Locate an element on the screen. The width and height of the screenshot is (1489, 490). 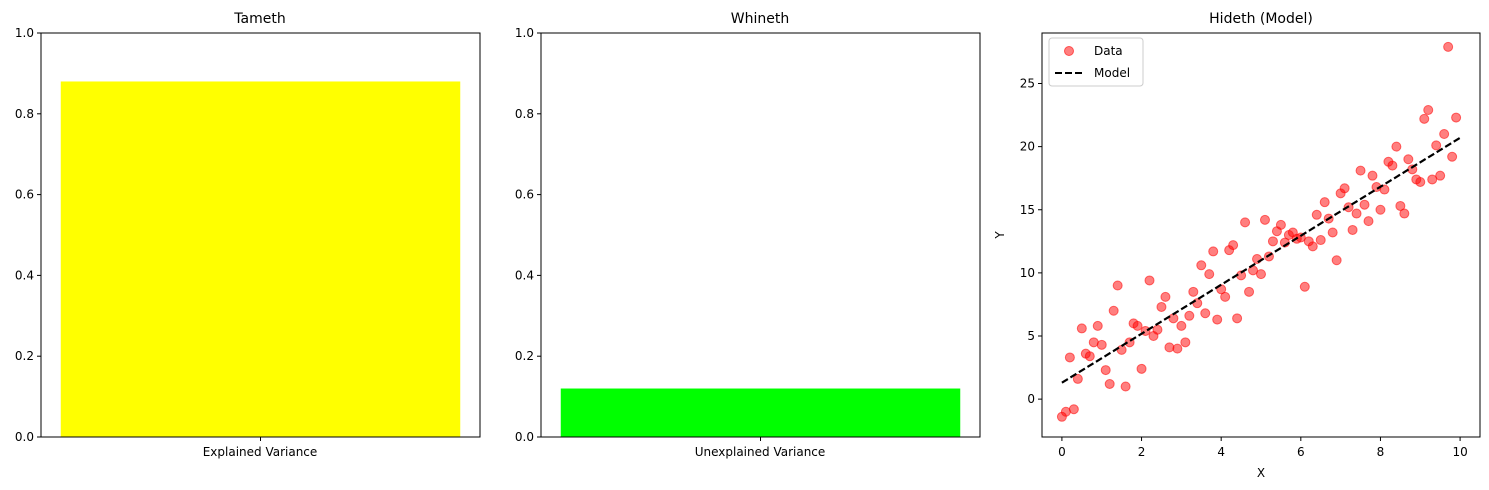
y-tick-label: 25 is located at coordinates (1027, 84).